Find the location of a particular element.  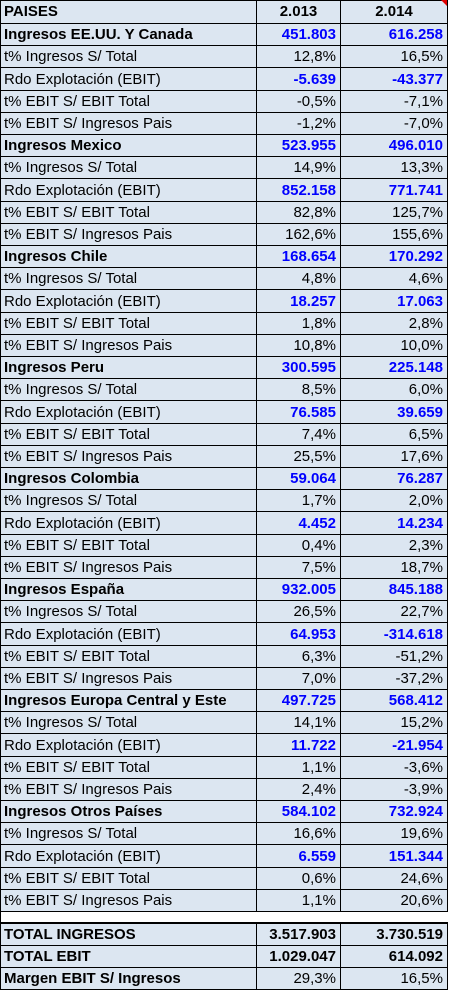

row-label: Ingresos Colombia is located at coordinates (128, 479).